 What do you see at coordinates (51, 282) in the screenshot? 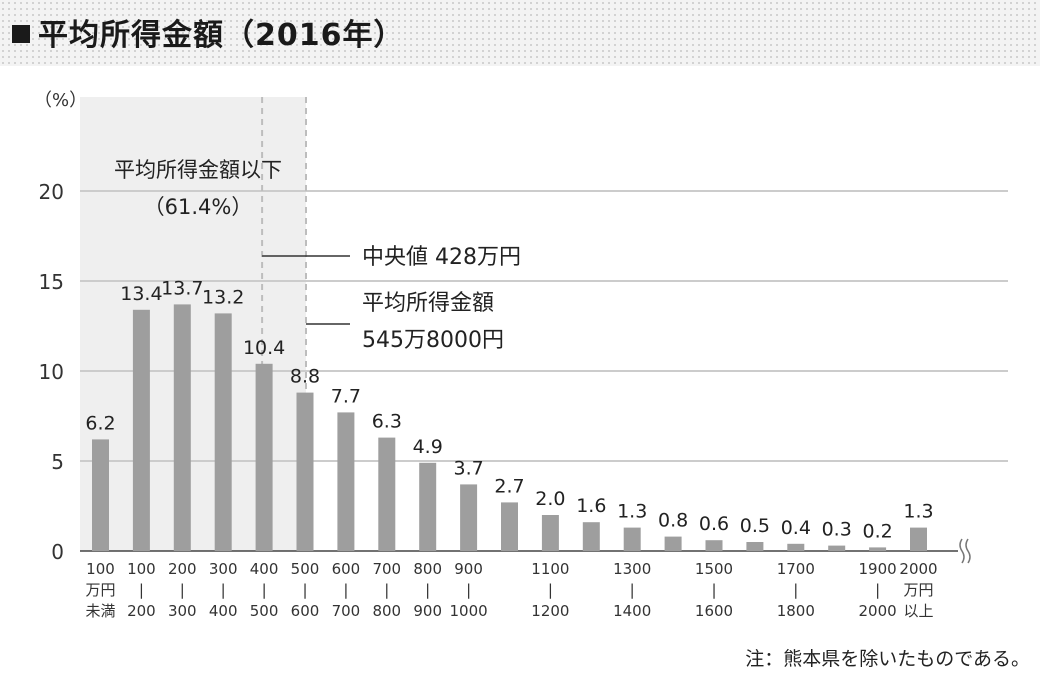
I see `y-tick-label: 15` at bounding box center [51, 282].